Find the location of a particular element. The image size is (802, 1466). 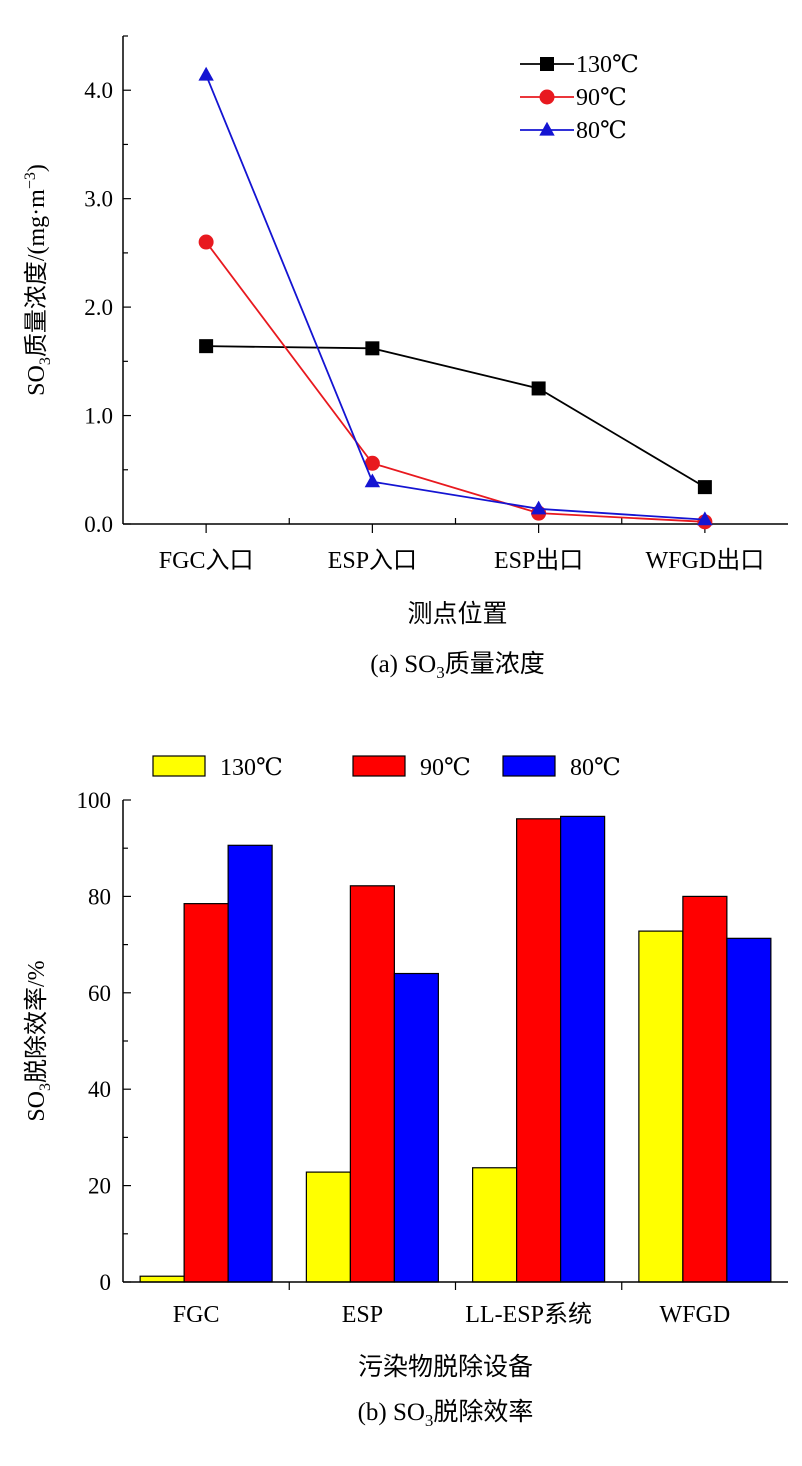

x-tick-label-a: FGC入口 is located at coordinates (206, 561).